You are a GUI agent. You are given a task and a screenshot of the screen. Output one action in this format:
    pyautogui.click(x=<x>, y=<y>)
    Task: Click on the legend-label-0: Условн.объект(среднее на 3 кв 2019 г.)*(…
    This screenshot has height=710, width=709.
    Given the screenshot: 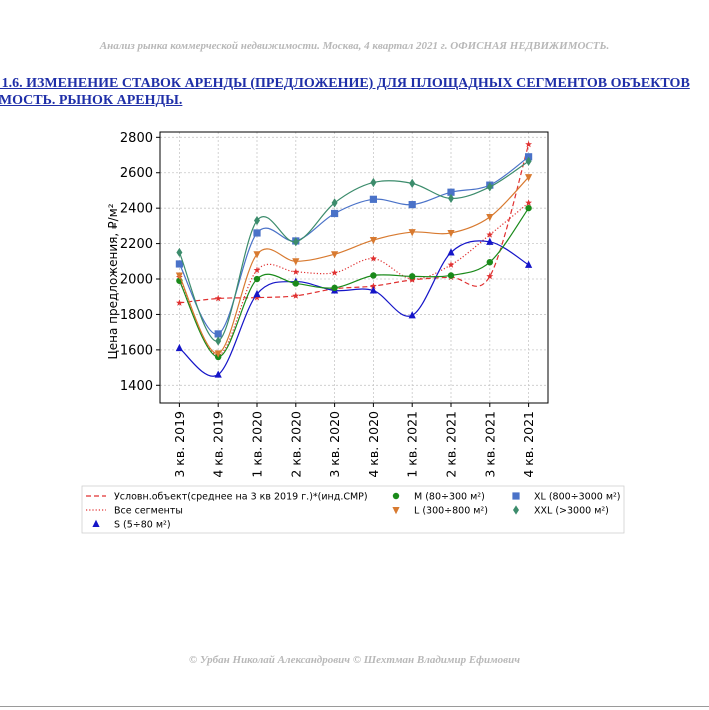 What is the action you would take?
    pyautogui.click(x=241, y=497)
    